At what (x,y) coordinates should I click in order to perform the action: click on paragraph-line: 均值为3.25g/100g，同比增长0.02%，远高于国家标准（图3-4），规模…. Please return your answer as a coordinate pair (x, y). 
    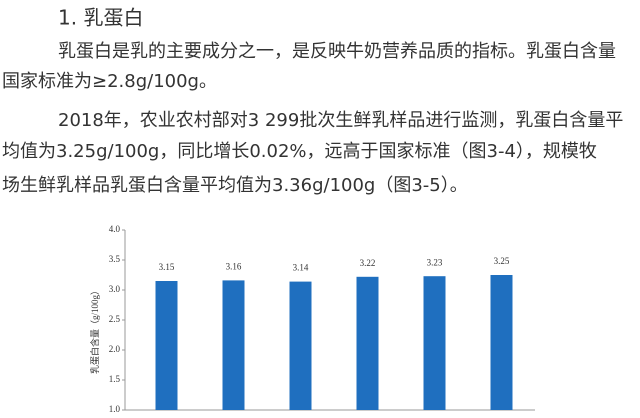
    Looking at the image, I should click on (299, 151).